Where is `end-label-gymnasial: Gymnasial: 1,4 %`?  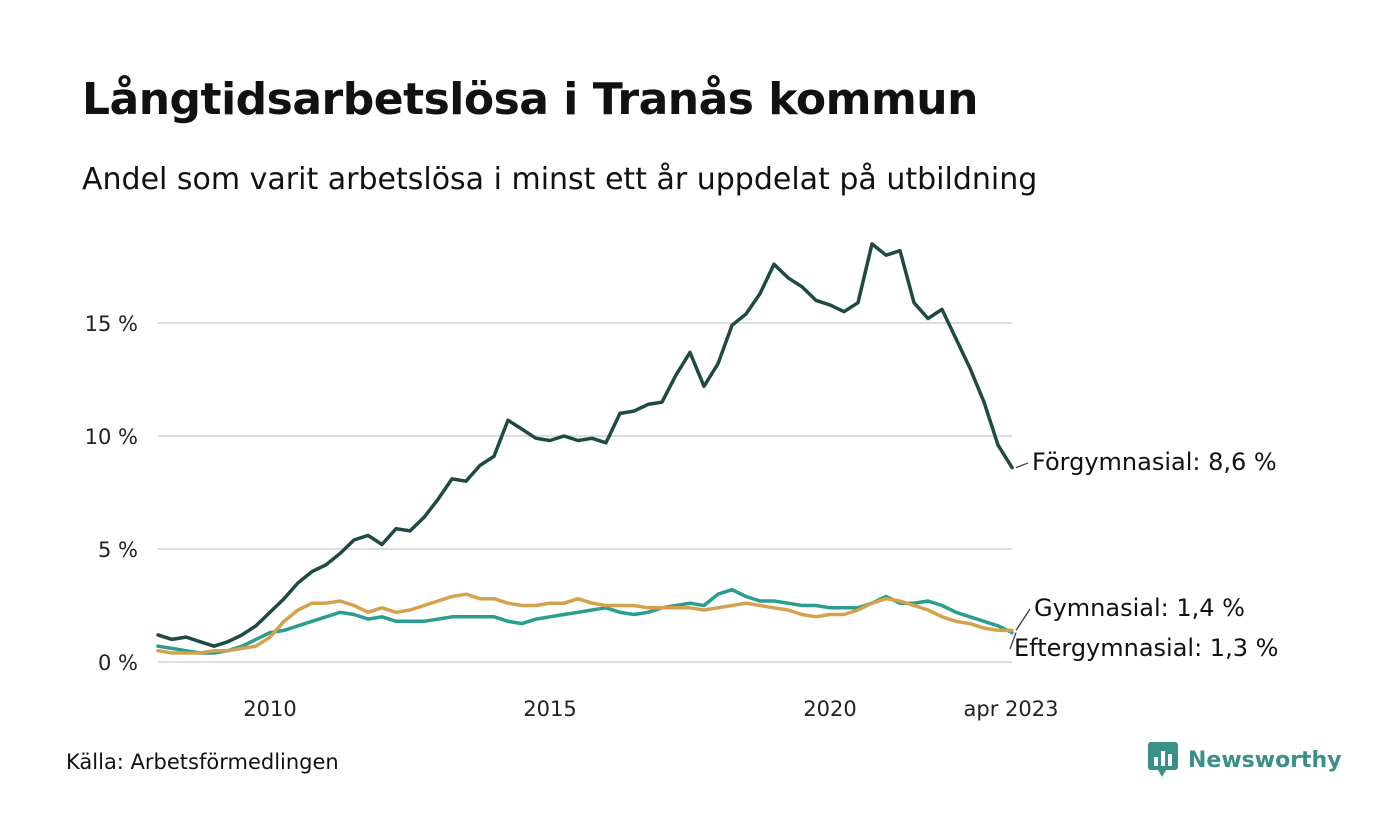
end-label-gymnasial: Gymnasial: 1,4 % is located at coordinates (1139, 608).